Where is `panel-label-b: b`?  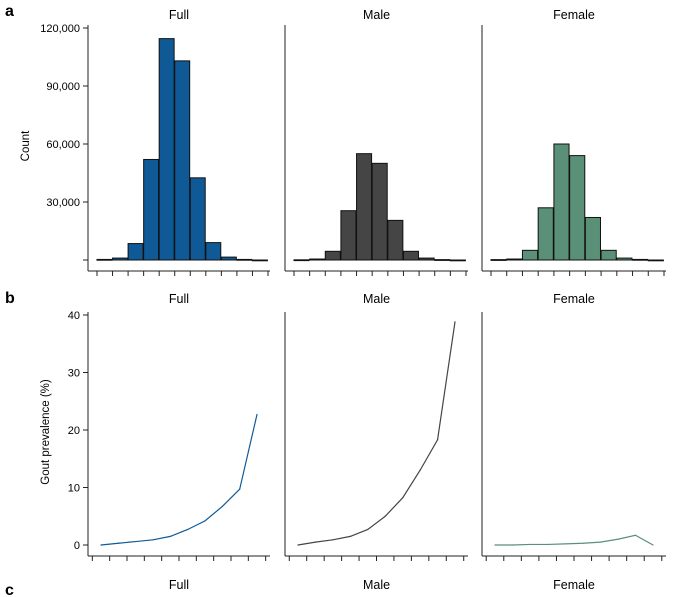
panel-label-b: b is located at coordinates (10, 298).